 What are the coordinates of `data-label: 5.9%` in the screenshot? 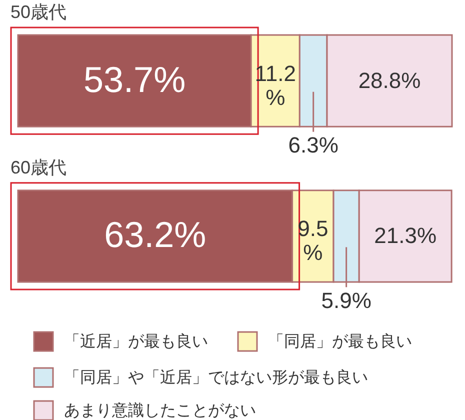 It's located at (346, 300).